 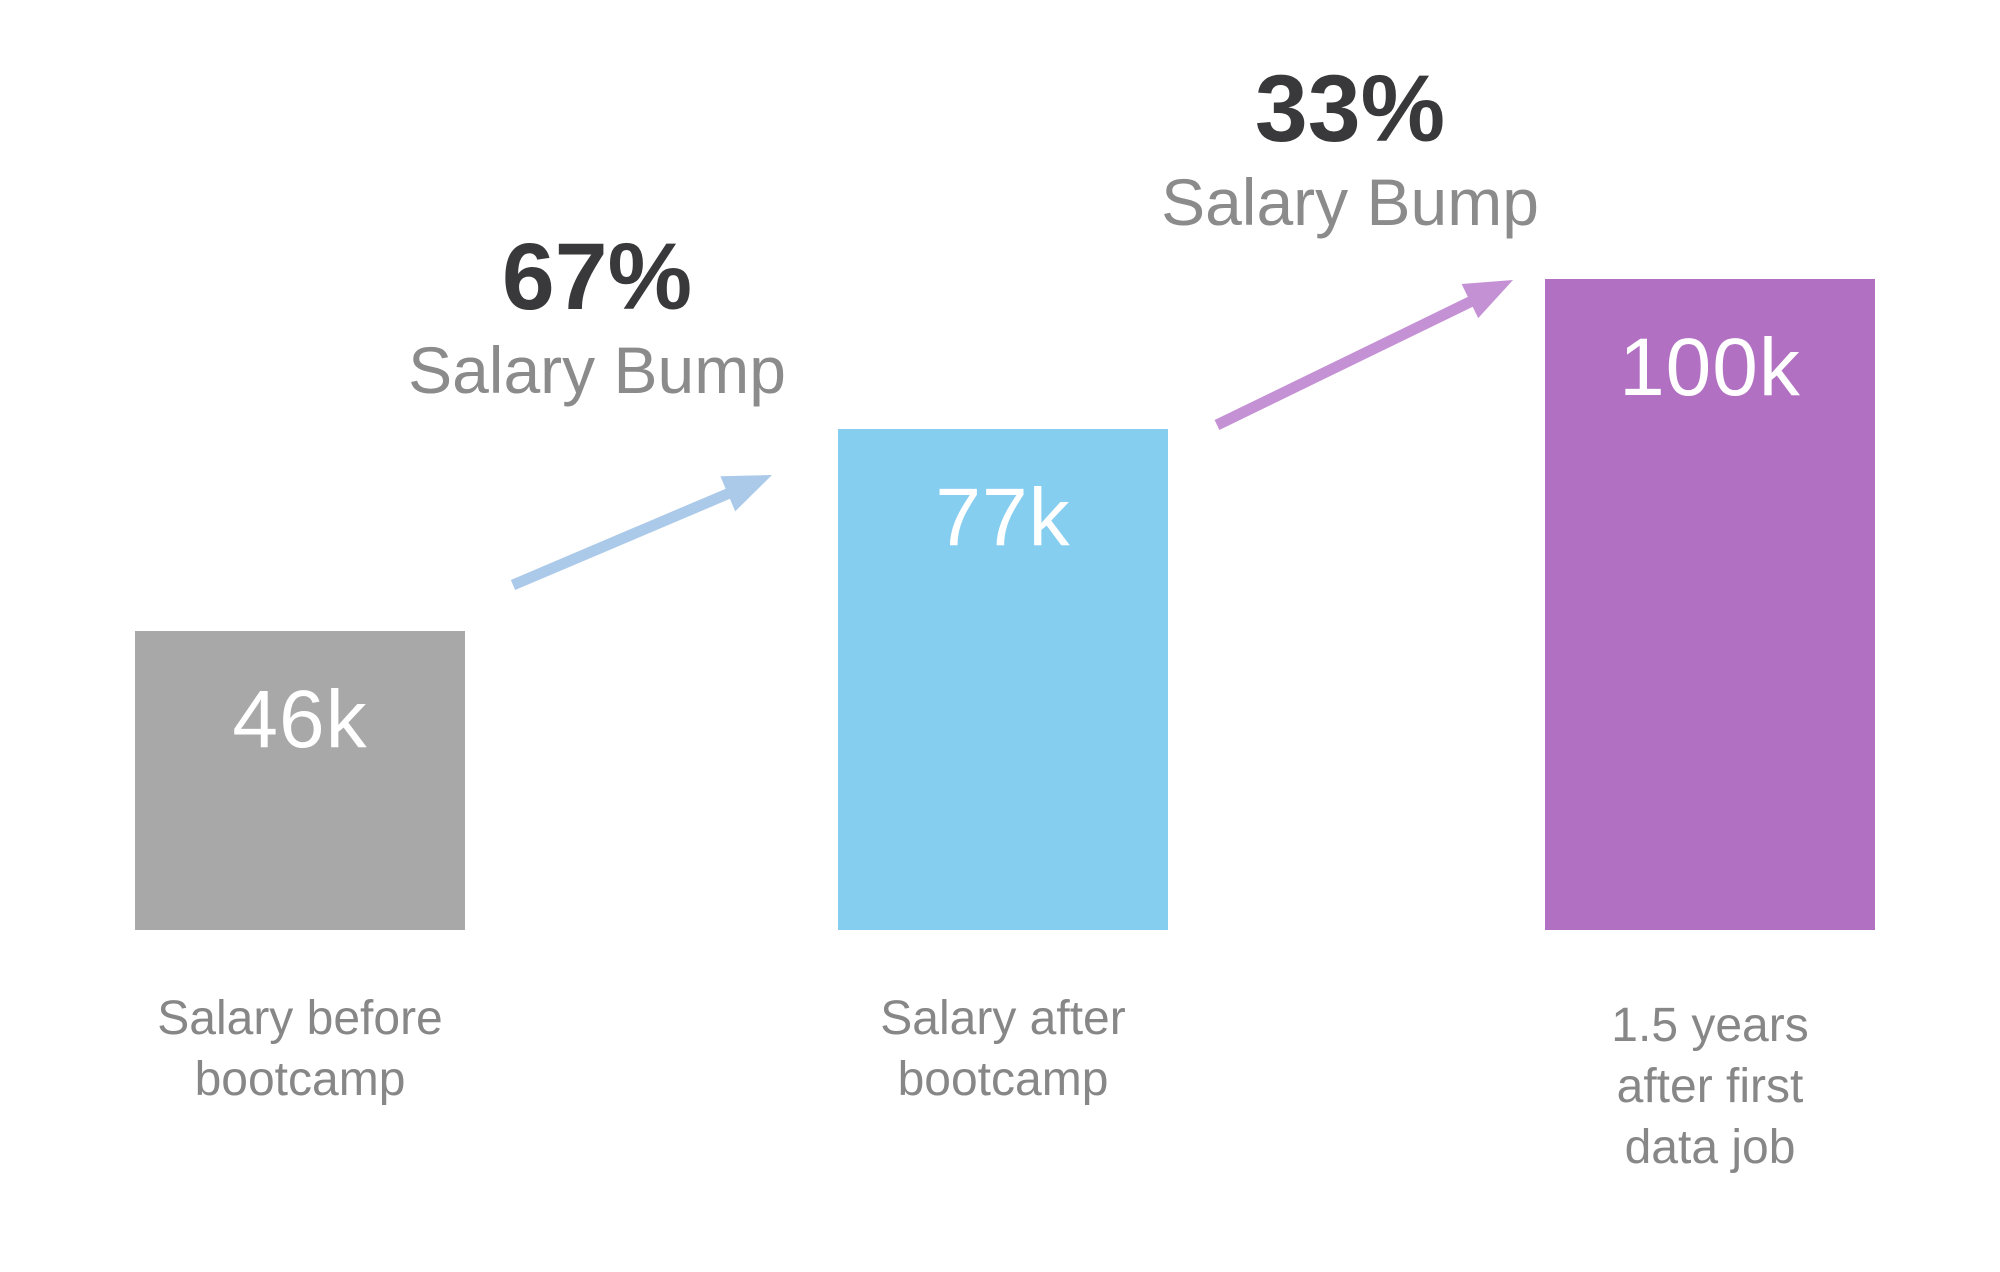 I want to click on annotation-bump-1: 67% Salary Bump, so click(x=597, y=315).